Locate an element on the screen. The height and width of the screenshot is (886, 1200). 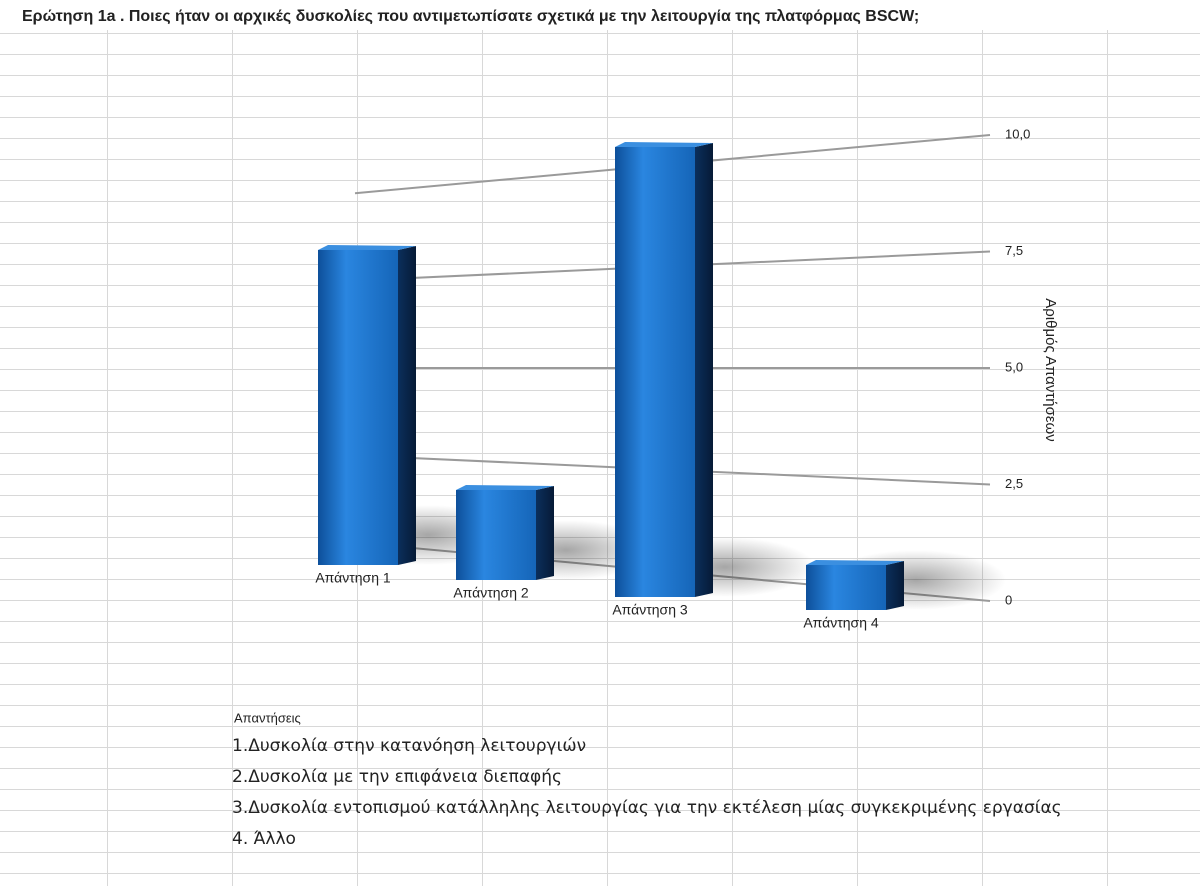
note-line: 1.Δυσκολία στην κατανόηση λειτουργιών is located at coordinates (409, 746).